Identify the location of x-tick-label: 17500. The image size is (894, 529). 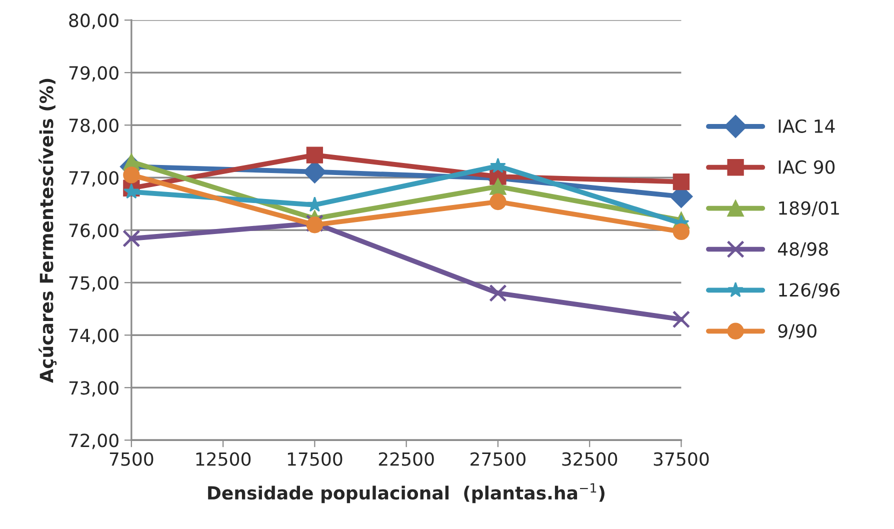
(315, 459).